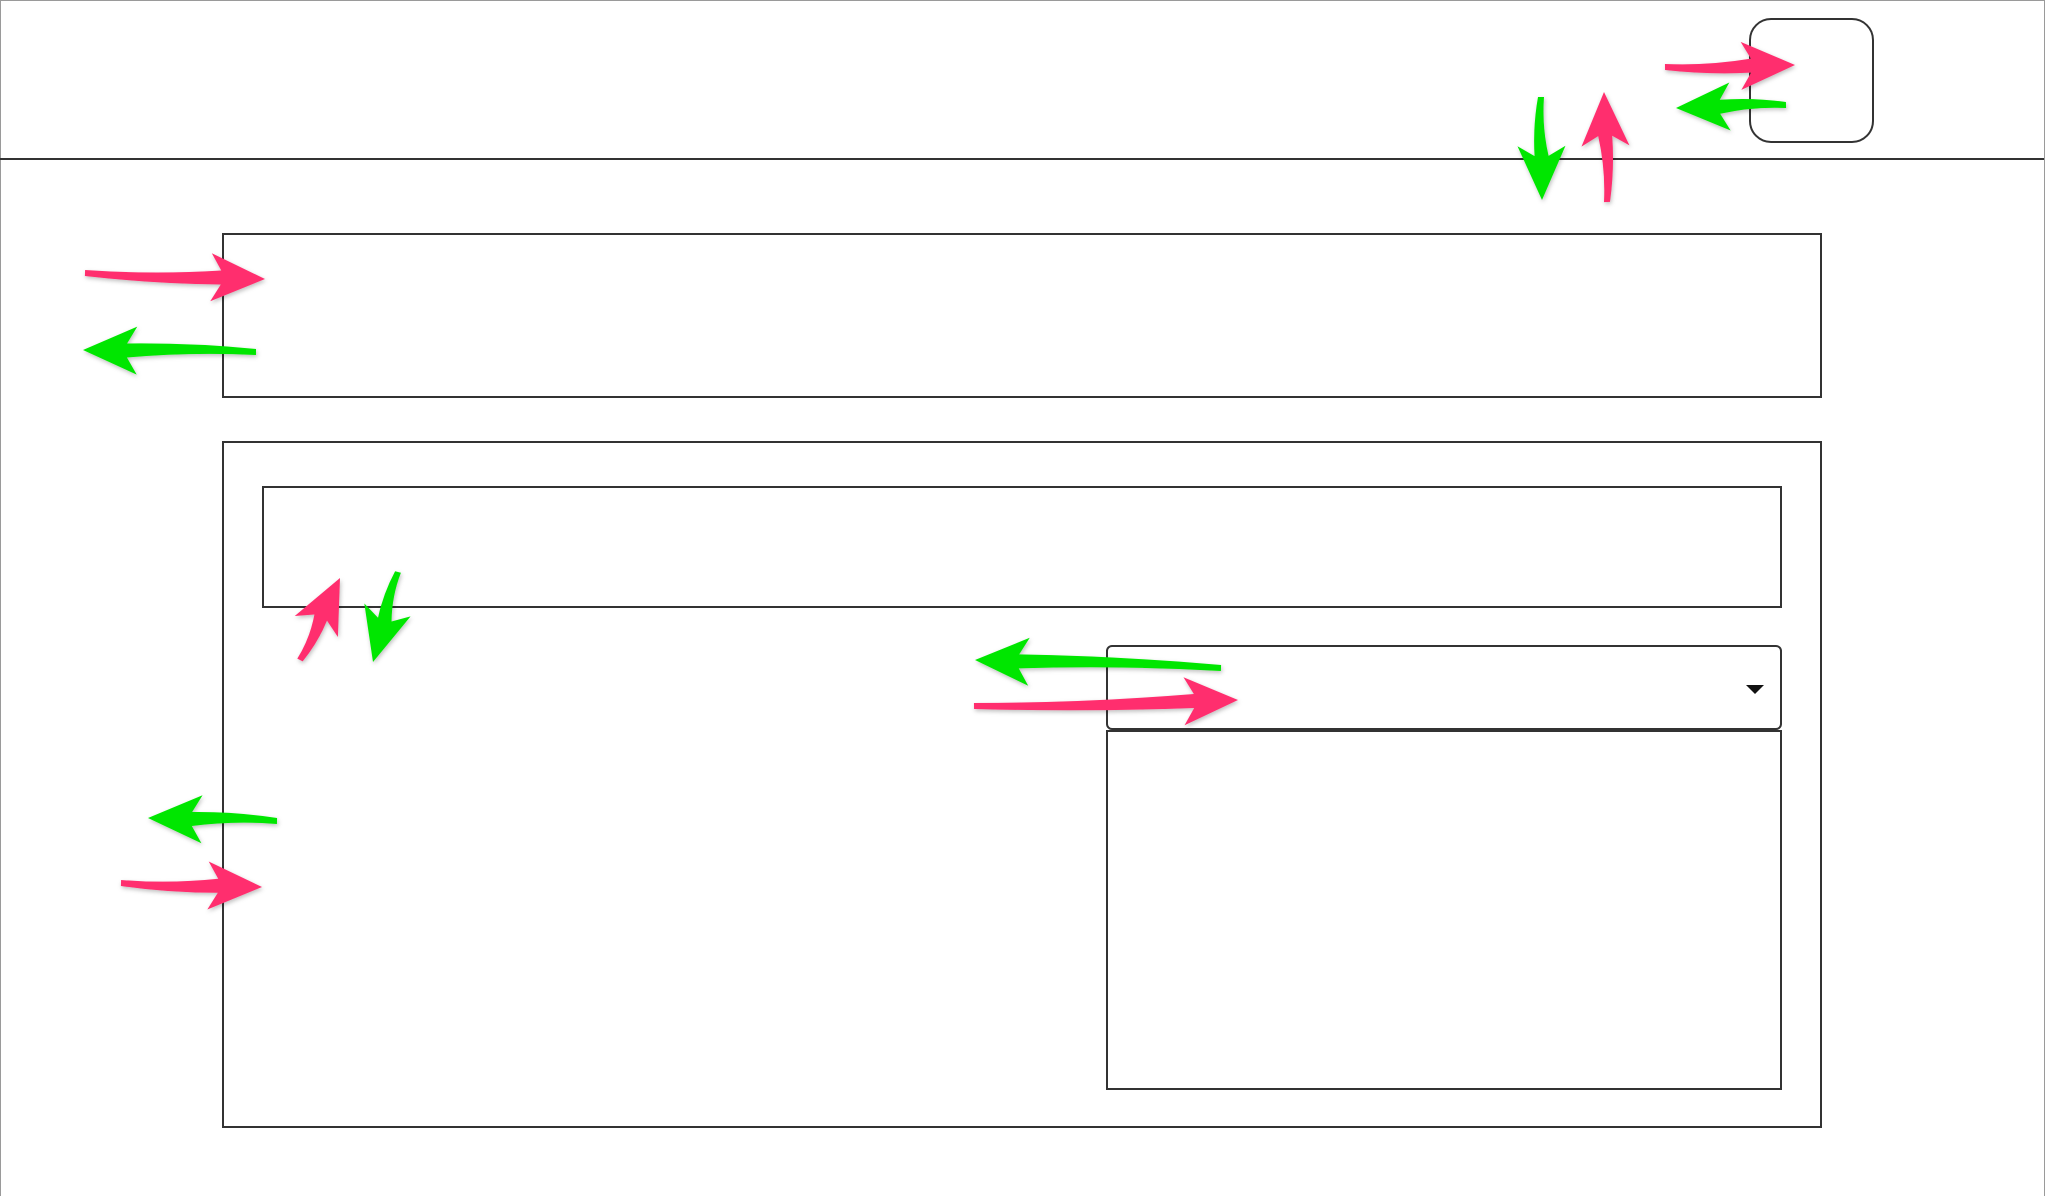 This screenshot has height=1197, width=2046. What do you see at coordinates (1444, 687) in the screenshot?
I see `dropdown-select` at bounding box center [1444, 687].